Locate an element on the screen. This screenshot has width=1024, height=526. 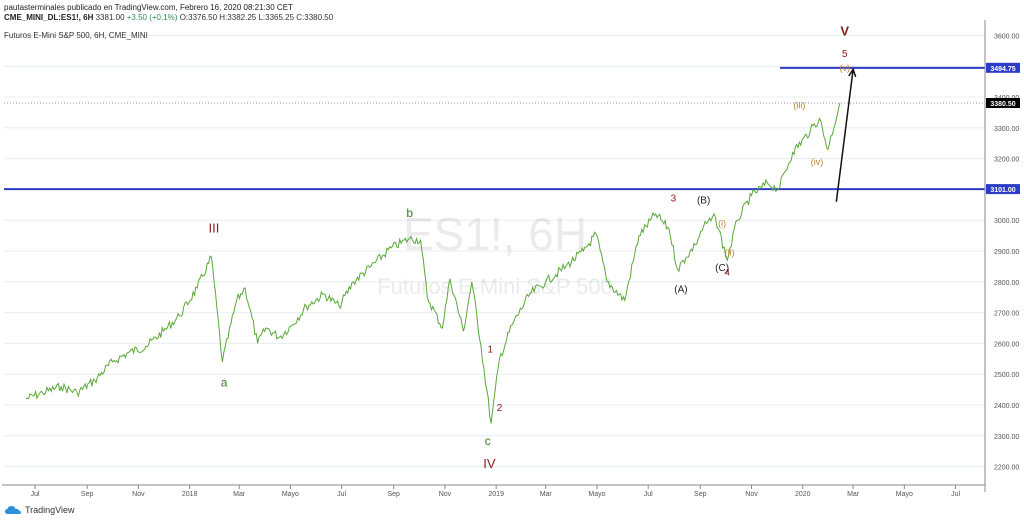
y-tick-label: 2800.00 is located at coordinates (1006, 283).